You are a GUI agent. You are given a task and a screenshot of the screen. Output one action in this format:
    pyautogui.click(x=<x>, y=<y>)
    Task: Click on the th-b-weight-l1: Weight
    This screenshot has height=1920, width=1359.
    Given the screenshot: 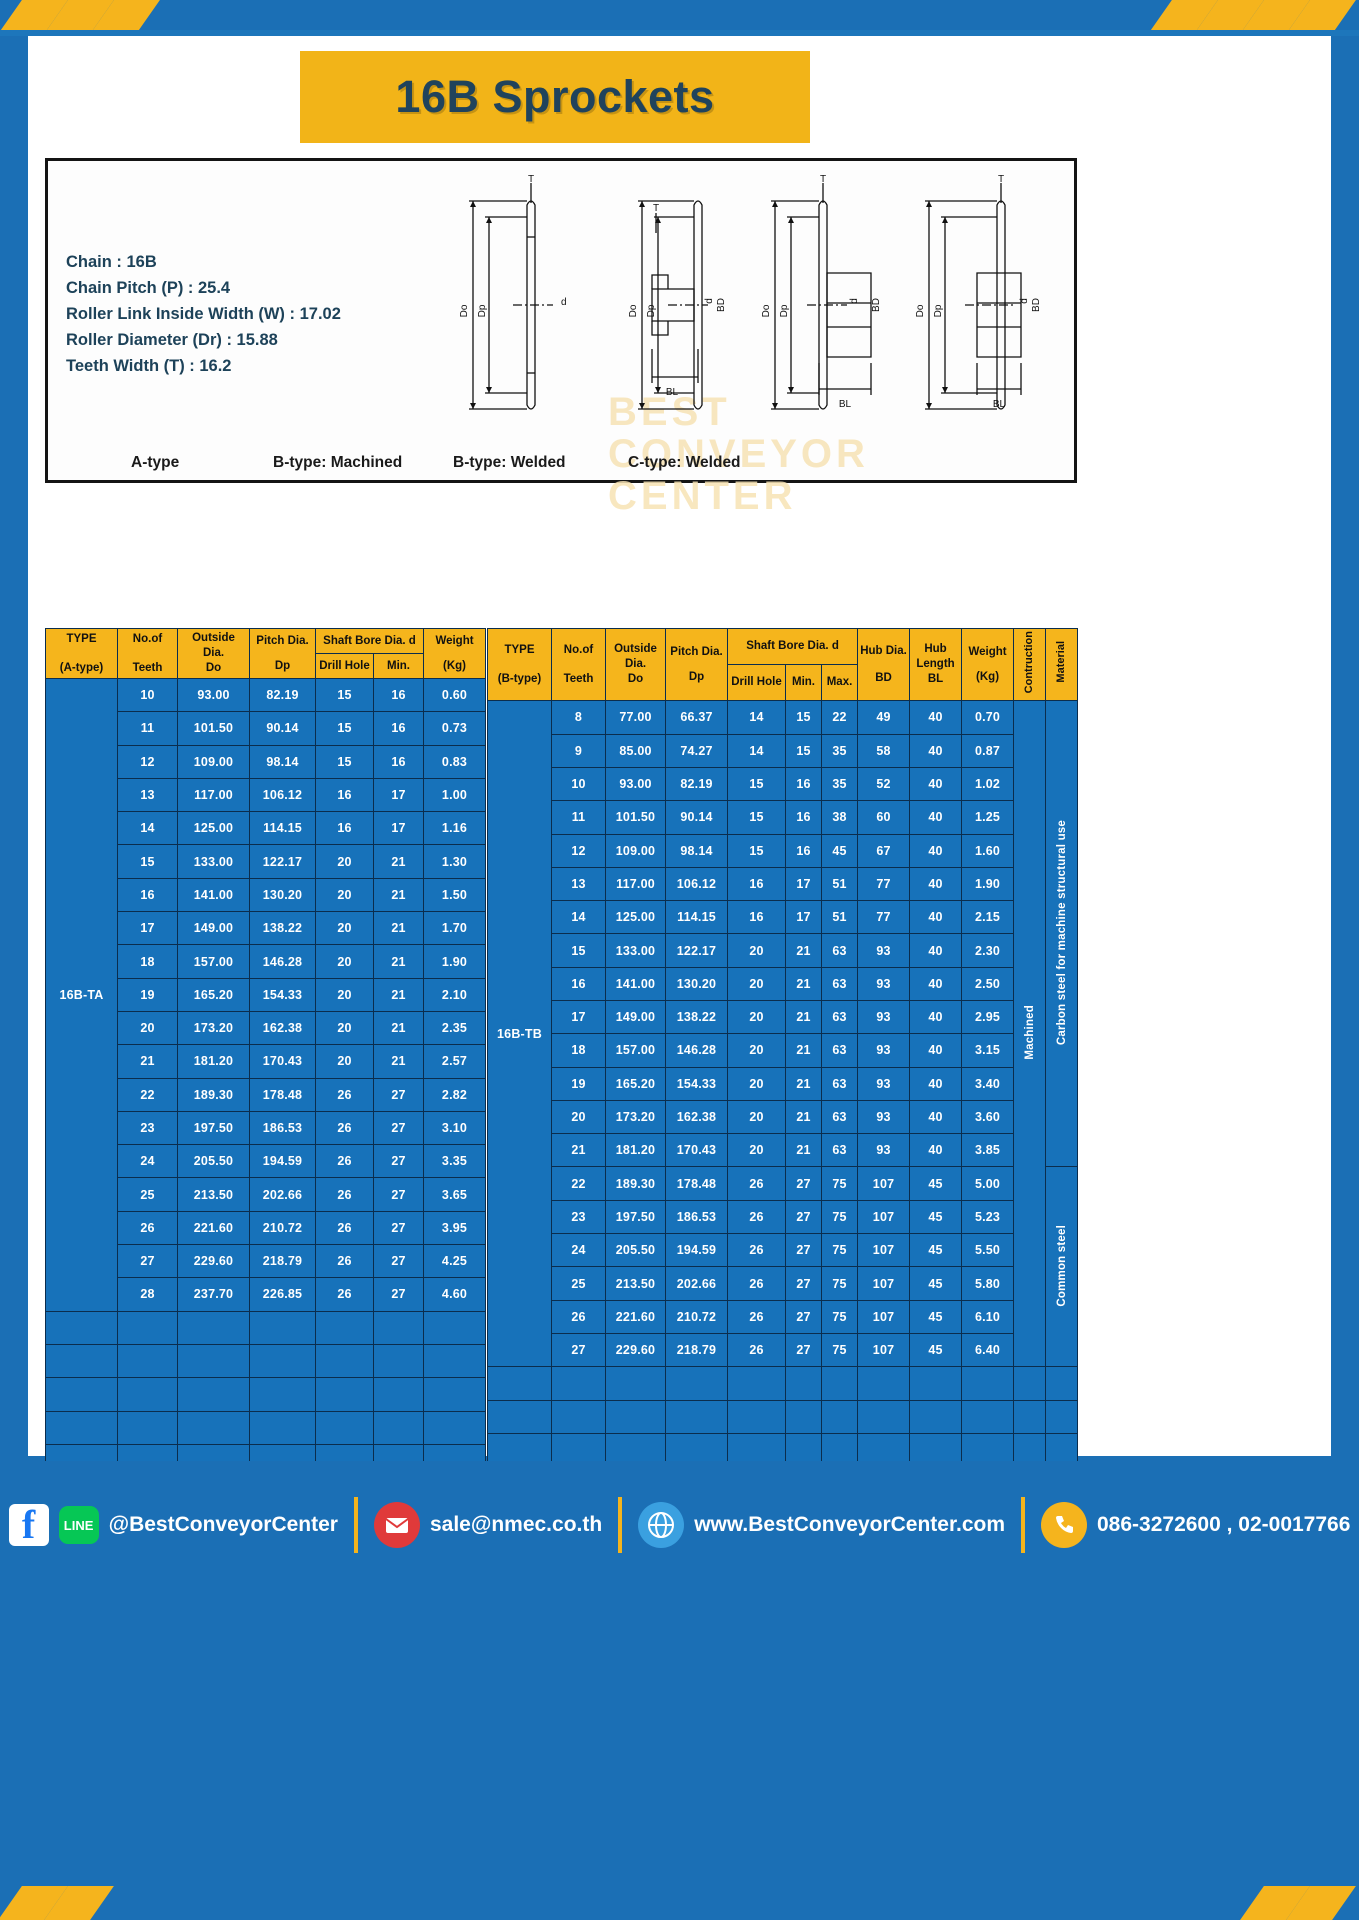 What is the action you would take?
    pyautogui.click(x=987, y=651)
    